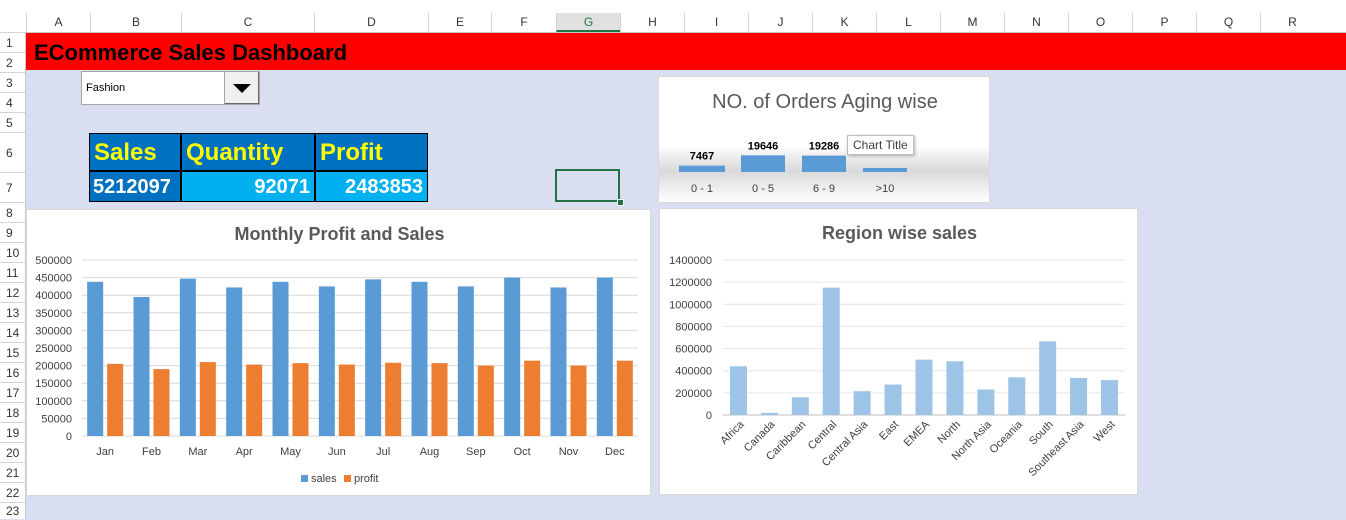 This screenshot has width=1346, height=520. What do you see at coordinates (615, 452) in the screenshot?
I see `x-tick-label: Dec` at bounding box center [615, 452].